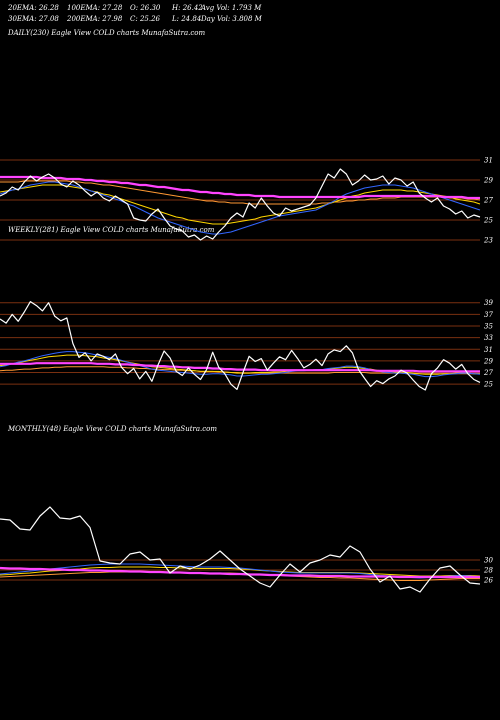  I want to click on monthly-price-line, so click(240, 549).